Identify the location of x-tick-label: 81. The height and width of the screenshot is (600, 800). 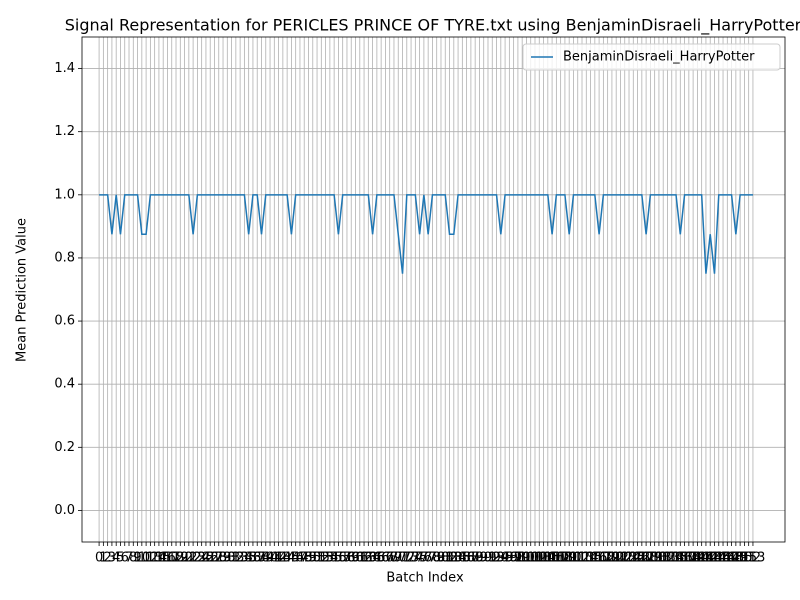
(445, 558).